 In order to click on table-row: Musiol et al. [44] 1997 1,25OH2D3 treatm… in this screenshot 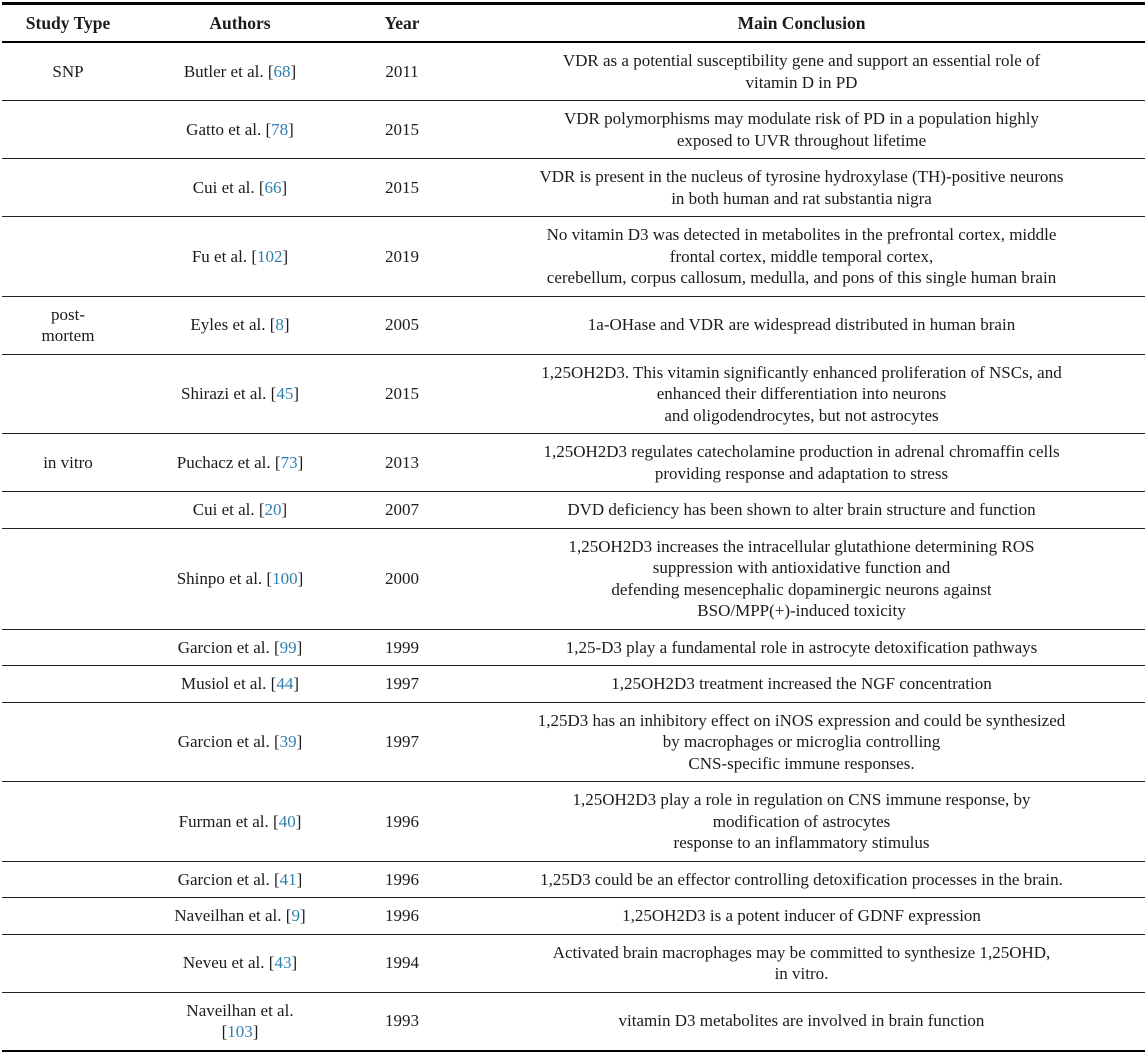, I will do `click(573, 684)`.